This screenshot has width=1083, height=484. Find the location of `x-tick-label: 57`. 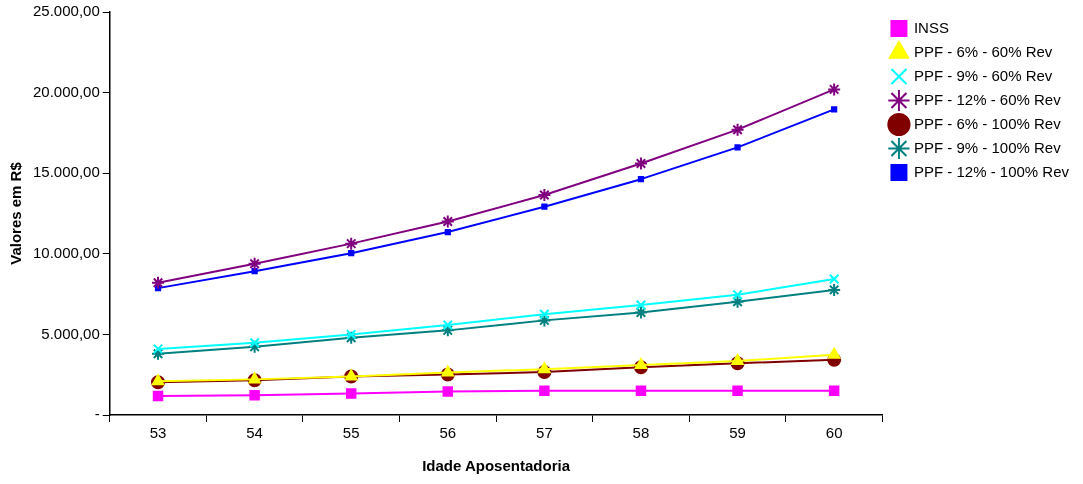

x-tick-label: 57 is located at coordinates (544, 433).